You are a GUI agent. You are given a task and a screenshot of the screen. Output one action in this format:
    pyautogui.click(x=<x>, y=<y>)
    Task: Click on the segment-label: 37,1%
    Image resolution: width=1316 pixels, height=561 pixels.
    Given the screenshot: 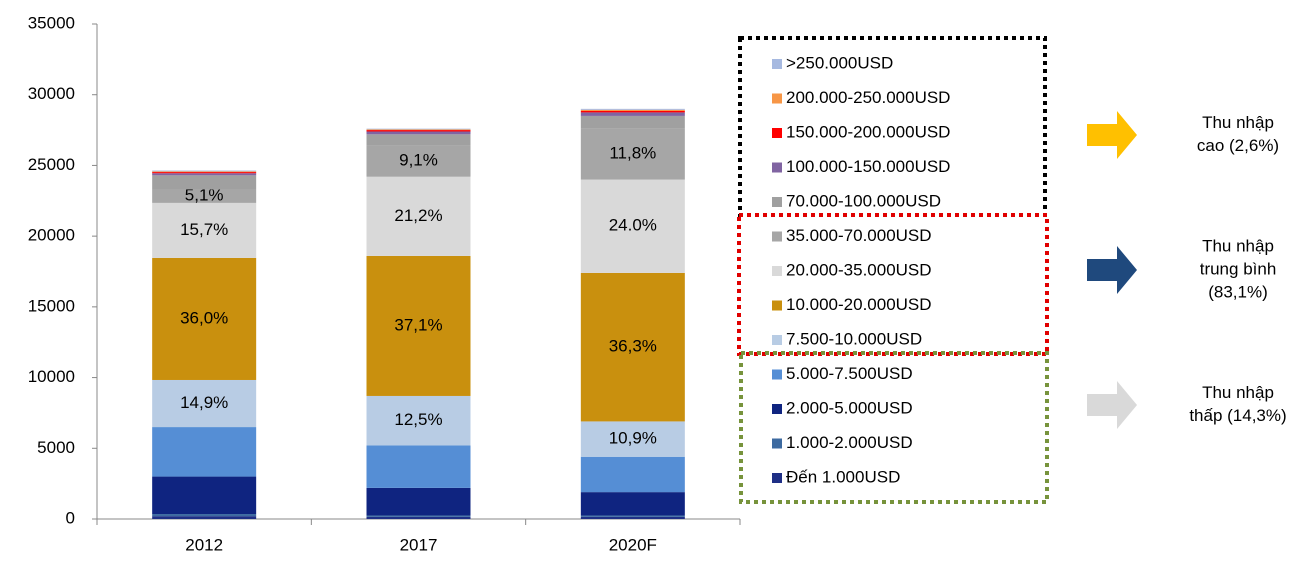 What is the action you would take?
    pyautogui.click(x=418, y=324)
    